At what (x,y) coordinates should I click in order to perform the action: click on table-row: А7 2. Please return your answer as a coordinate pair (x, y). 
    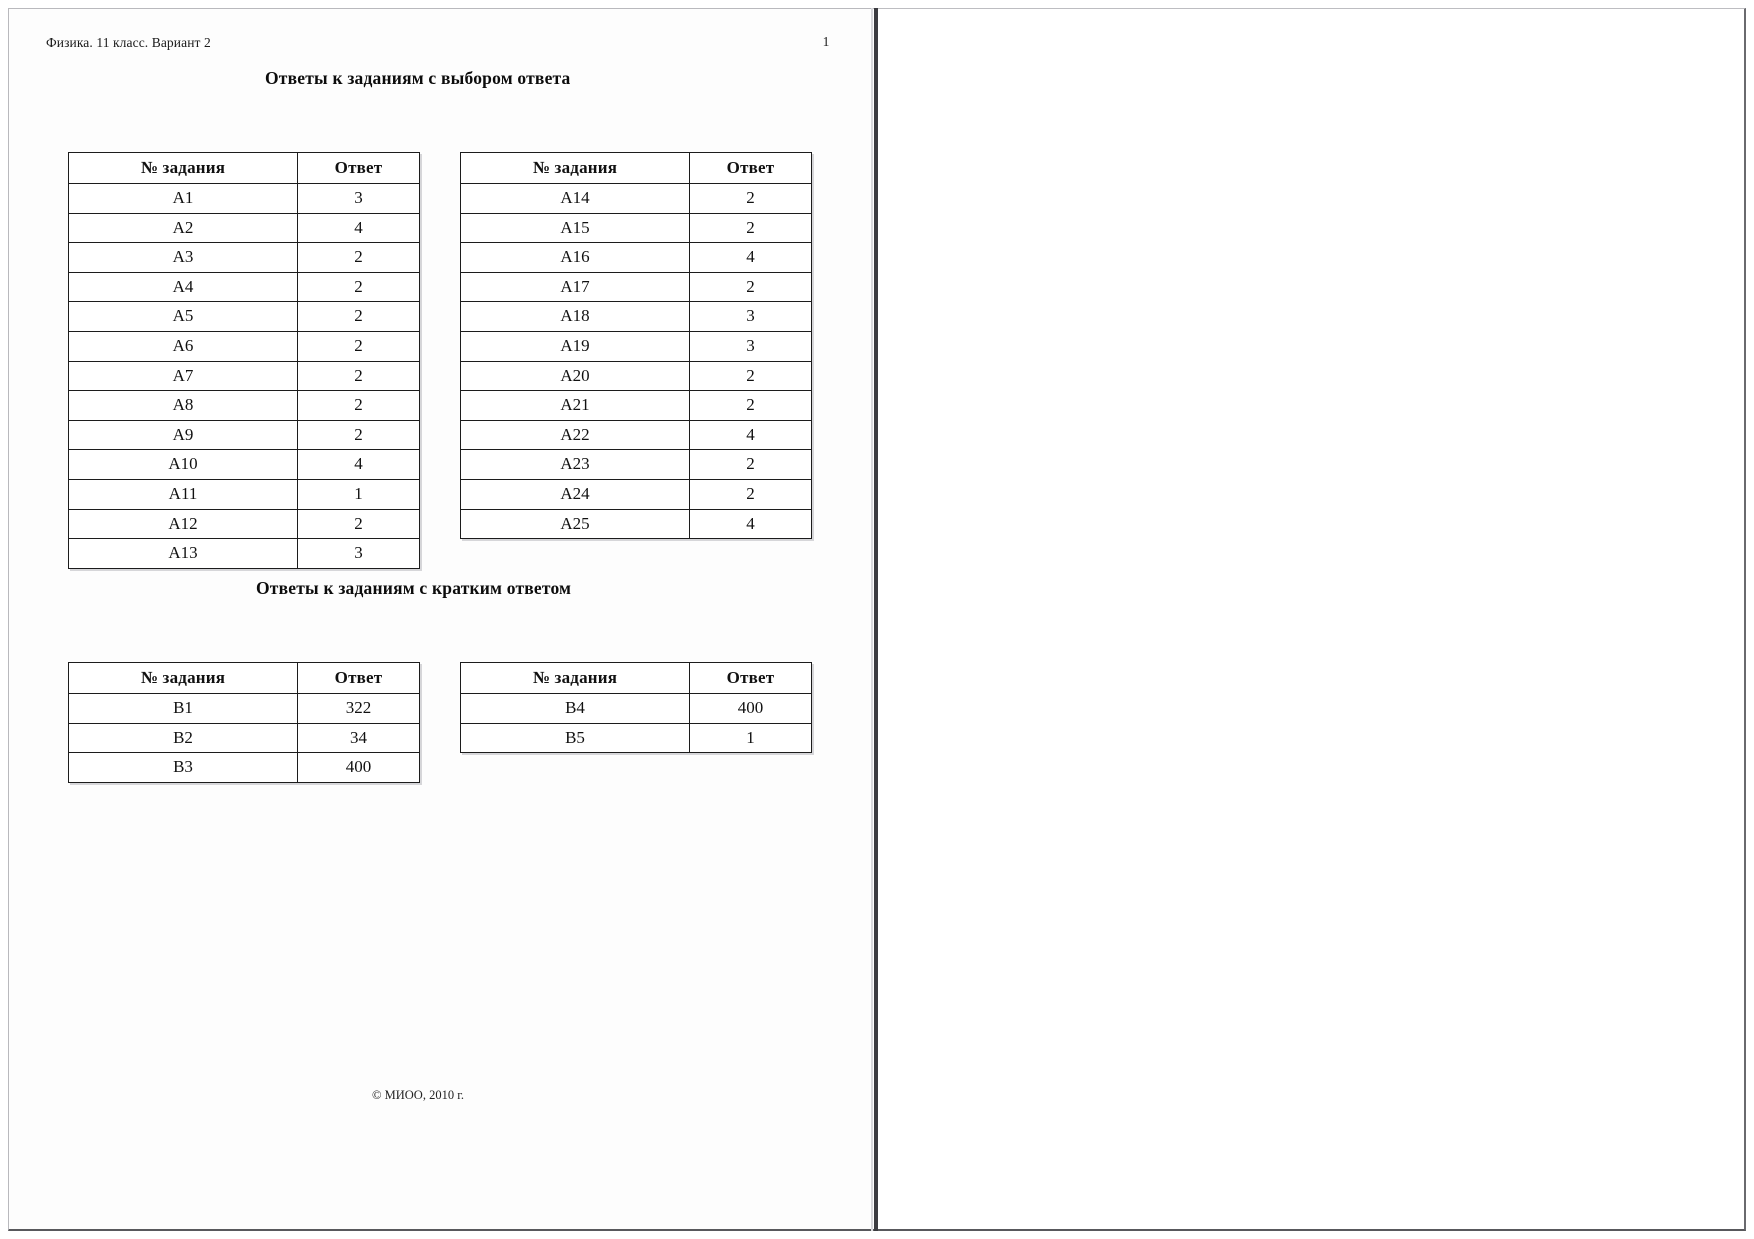
    Looking at the image, I should click on (244, 376).